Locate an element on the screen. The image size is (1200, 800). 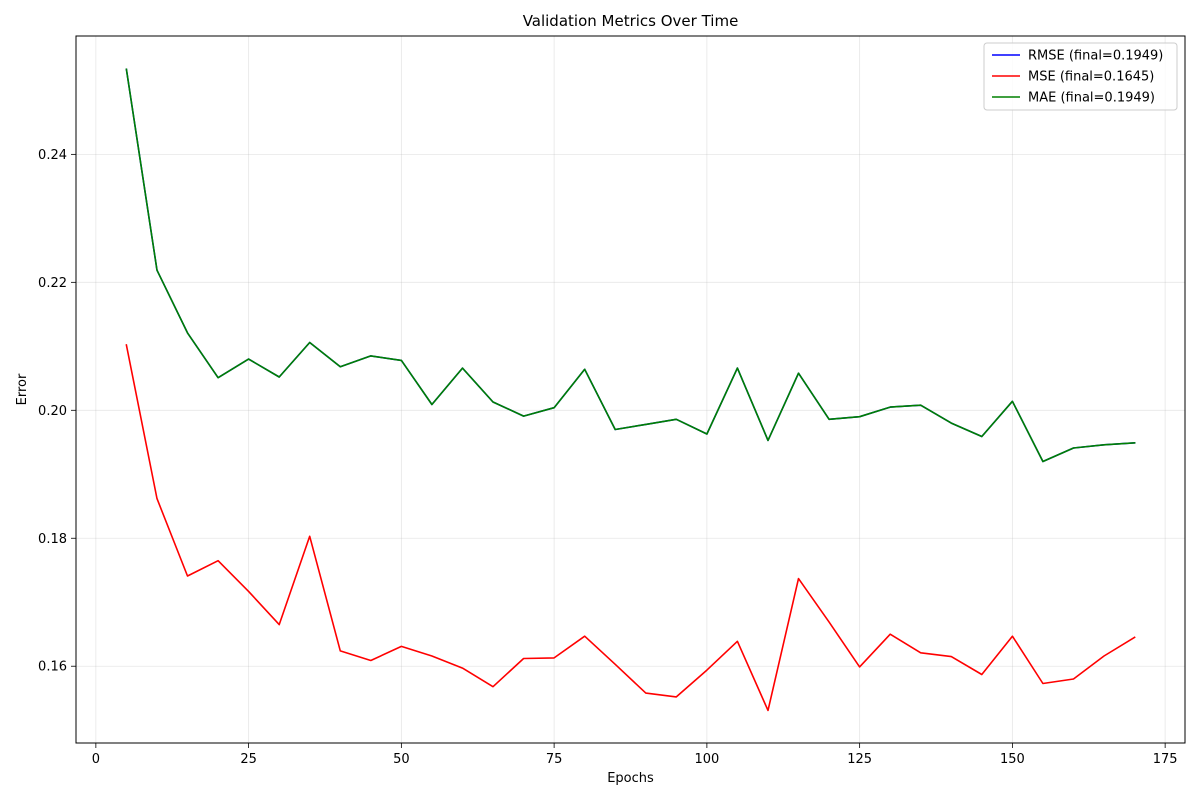
x-axis-label: Epochs is located at coordinates (630, 778).